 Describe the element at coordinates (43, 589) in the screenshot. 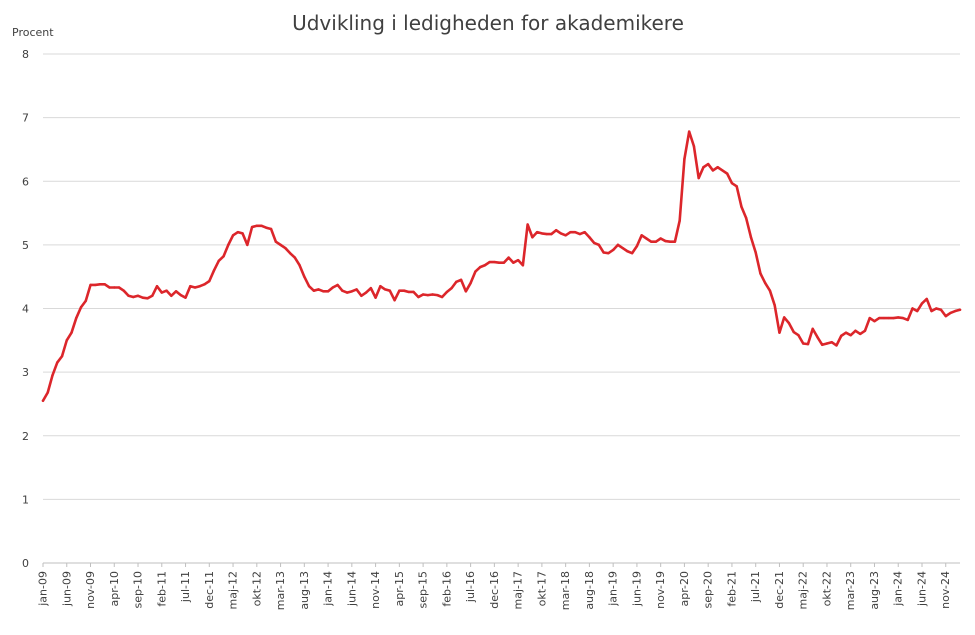

I see `x-tick-label: jan-09` at that location.